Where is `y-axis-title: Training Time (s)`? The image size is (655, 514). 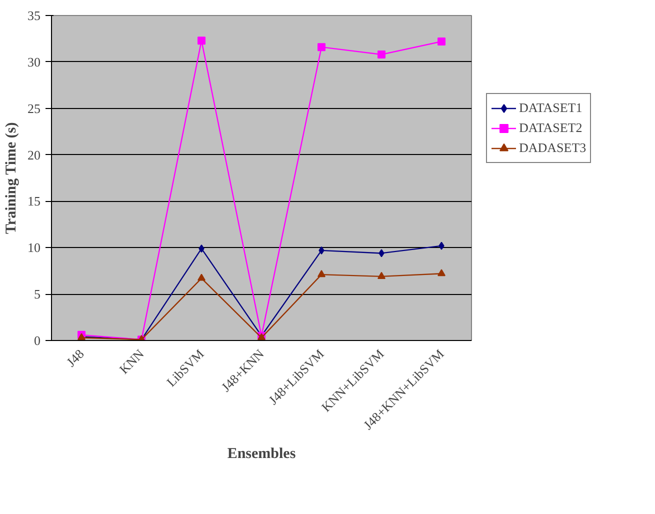 y-axis-title: Training Time (s) is located at coordinates (12, 178).